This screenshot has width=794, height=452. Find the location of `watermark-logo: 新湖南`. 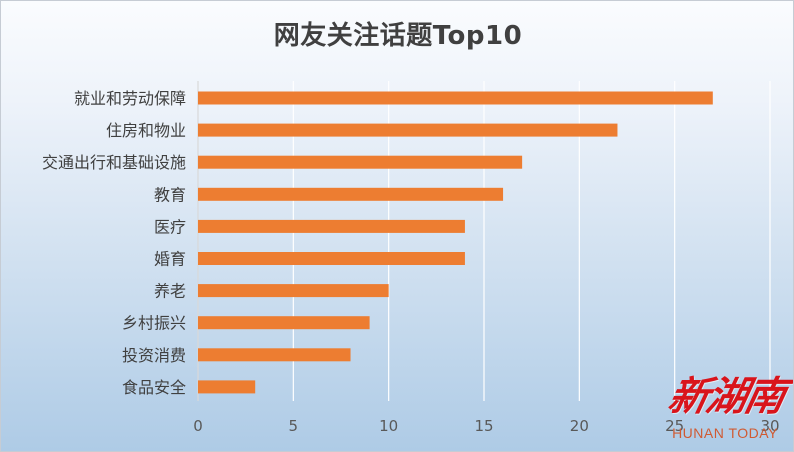

watermark-logo: 新湖南 is located at coordinates (726, 396).